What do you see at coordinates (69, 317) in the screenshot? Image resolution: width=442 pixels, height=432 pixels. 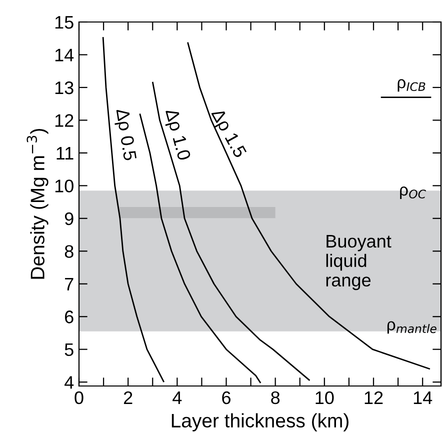 I see `y-tick-label: 6` at bounding box center [69, 317].